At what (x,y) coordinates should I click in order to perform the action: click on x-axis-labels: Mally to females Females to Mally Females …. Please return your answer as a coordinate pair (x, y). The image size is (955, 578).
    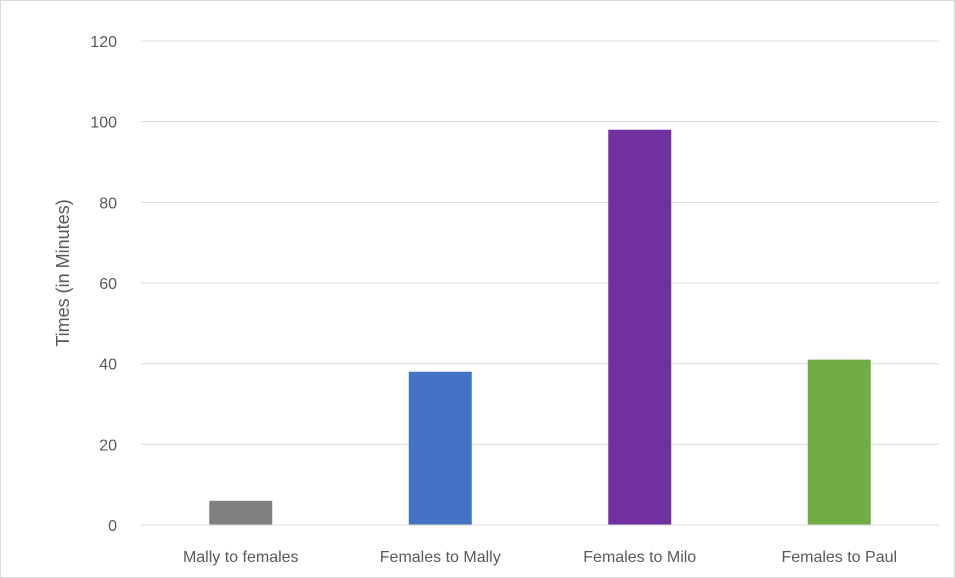
    Looking at the image, I should click on (540, 557).